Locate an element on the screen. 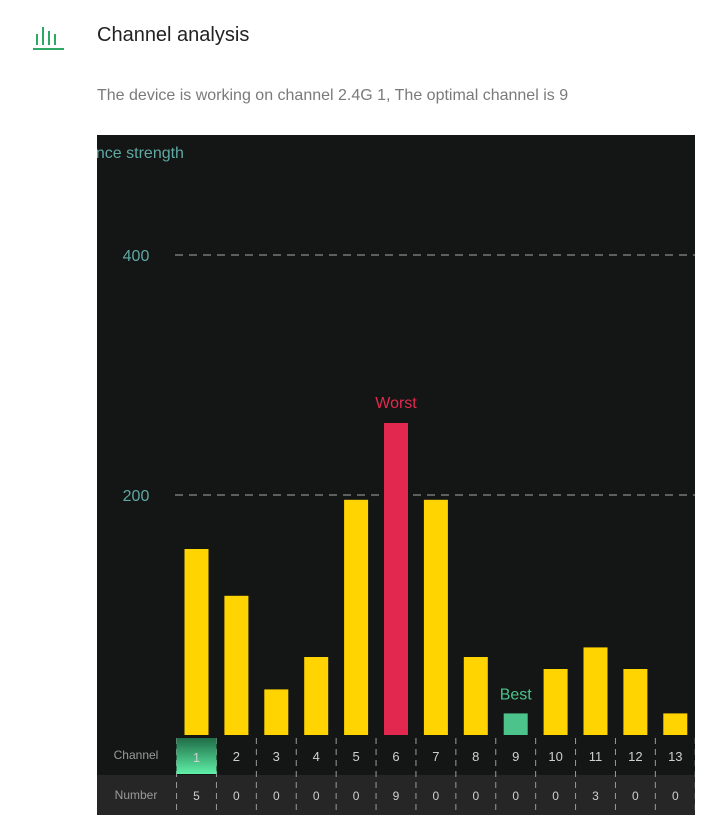 This screenshot has height=839, width=720. channel-9-number: 0 is located at coordinates (515, 796).